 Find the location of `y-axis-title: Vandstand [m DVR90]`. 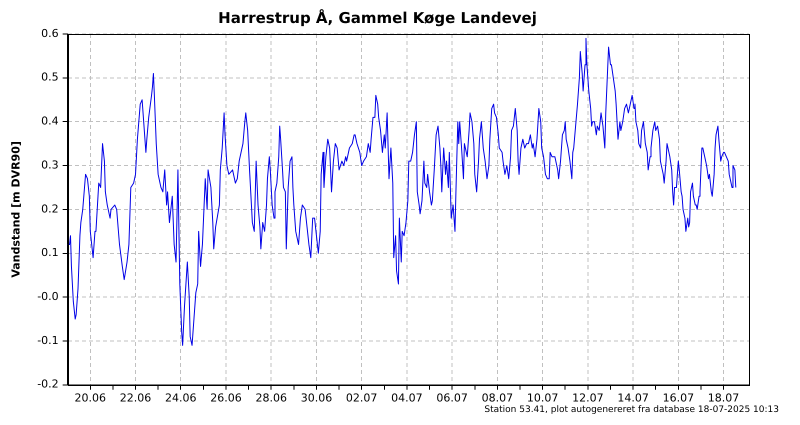

y-axis-title: Vandstand [m DVR90] is located at coordinates (15, 209).